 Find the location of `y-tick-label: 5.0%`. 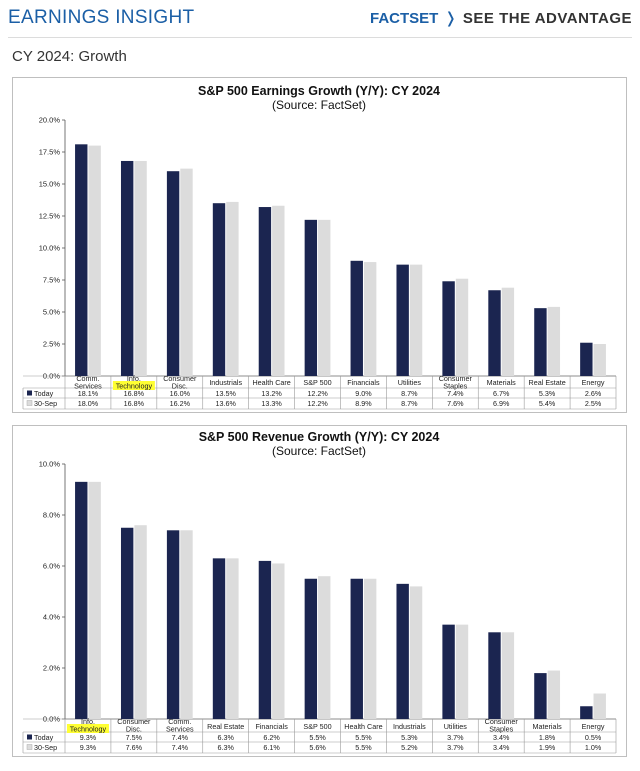

y-tick-label: 5.0% is located at coordinates (51, 312).